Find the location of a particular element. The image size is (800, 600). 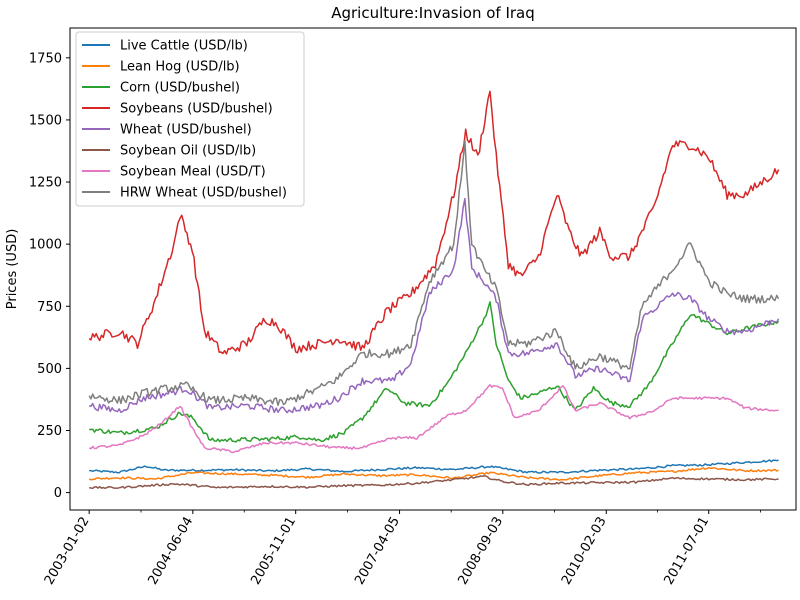

x-tick-label: 2008-09-03 is located at coordinates (480, 551).